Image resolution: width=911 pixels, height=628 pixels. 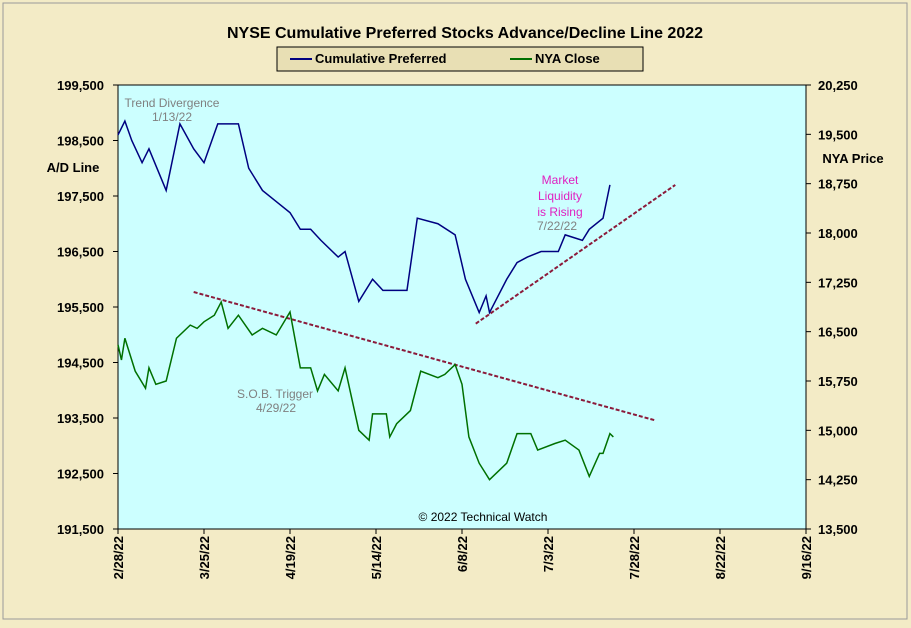 I want to click on y2-tick-label: 19,500, so click(x=838, y=134).